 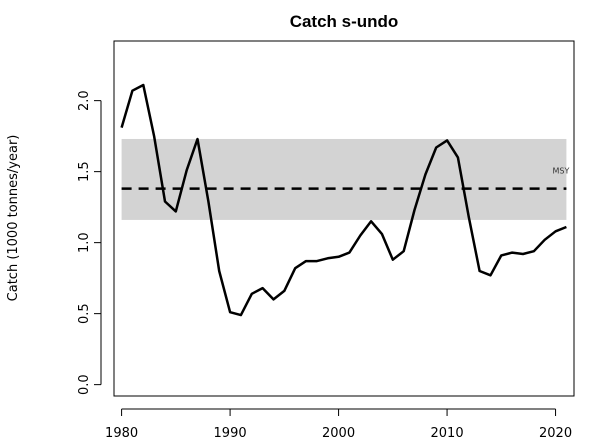 What do you see at coordinates (338, 433) in the screenshot?
I see `x-tick-label: 2000` at bounding box center [338, 433].